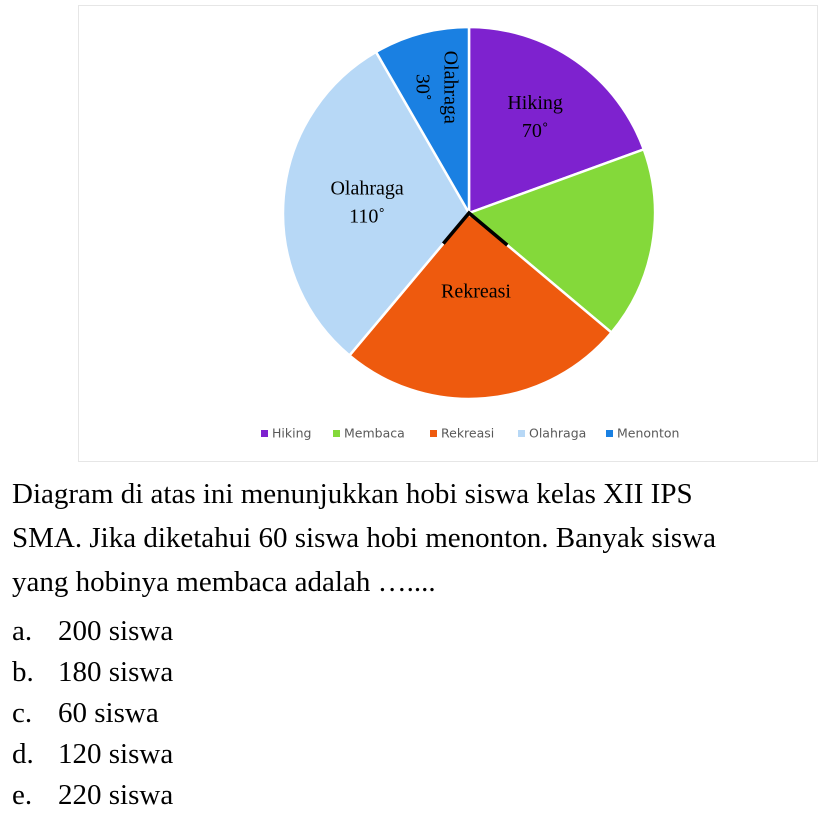 This screenshot has height=834, width=819. I want to click on slice-value-label: 110˚, so click(367, 217).